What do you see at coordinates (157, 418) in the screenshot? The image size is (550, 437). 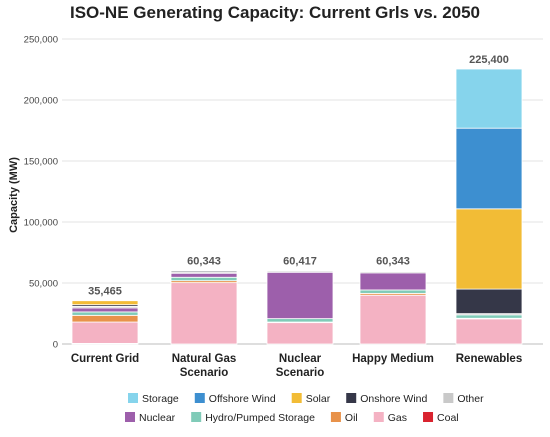 I see `legend-label: Nuclear` at bounding box center [157, 418].